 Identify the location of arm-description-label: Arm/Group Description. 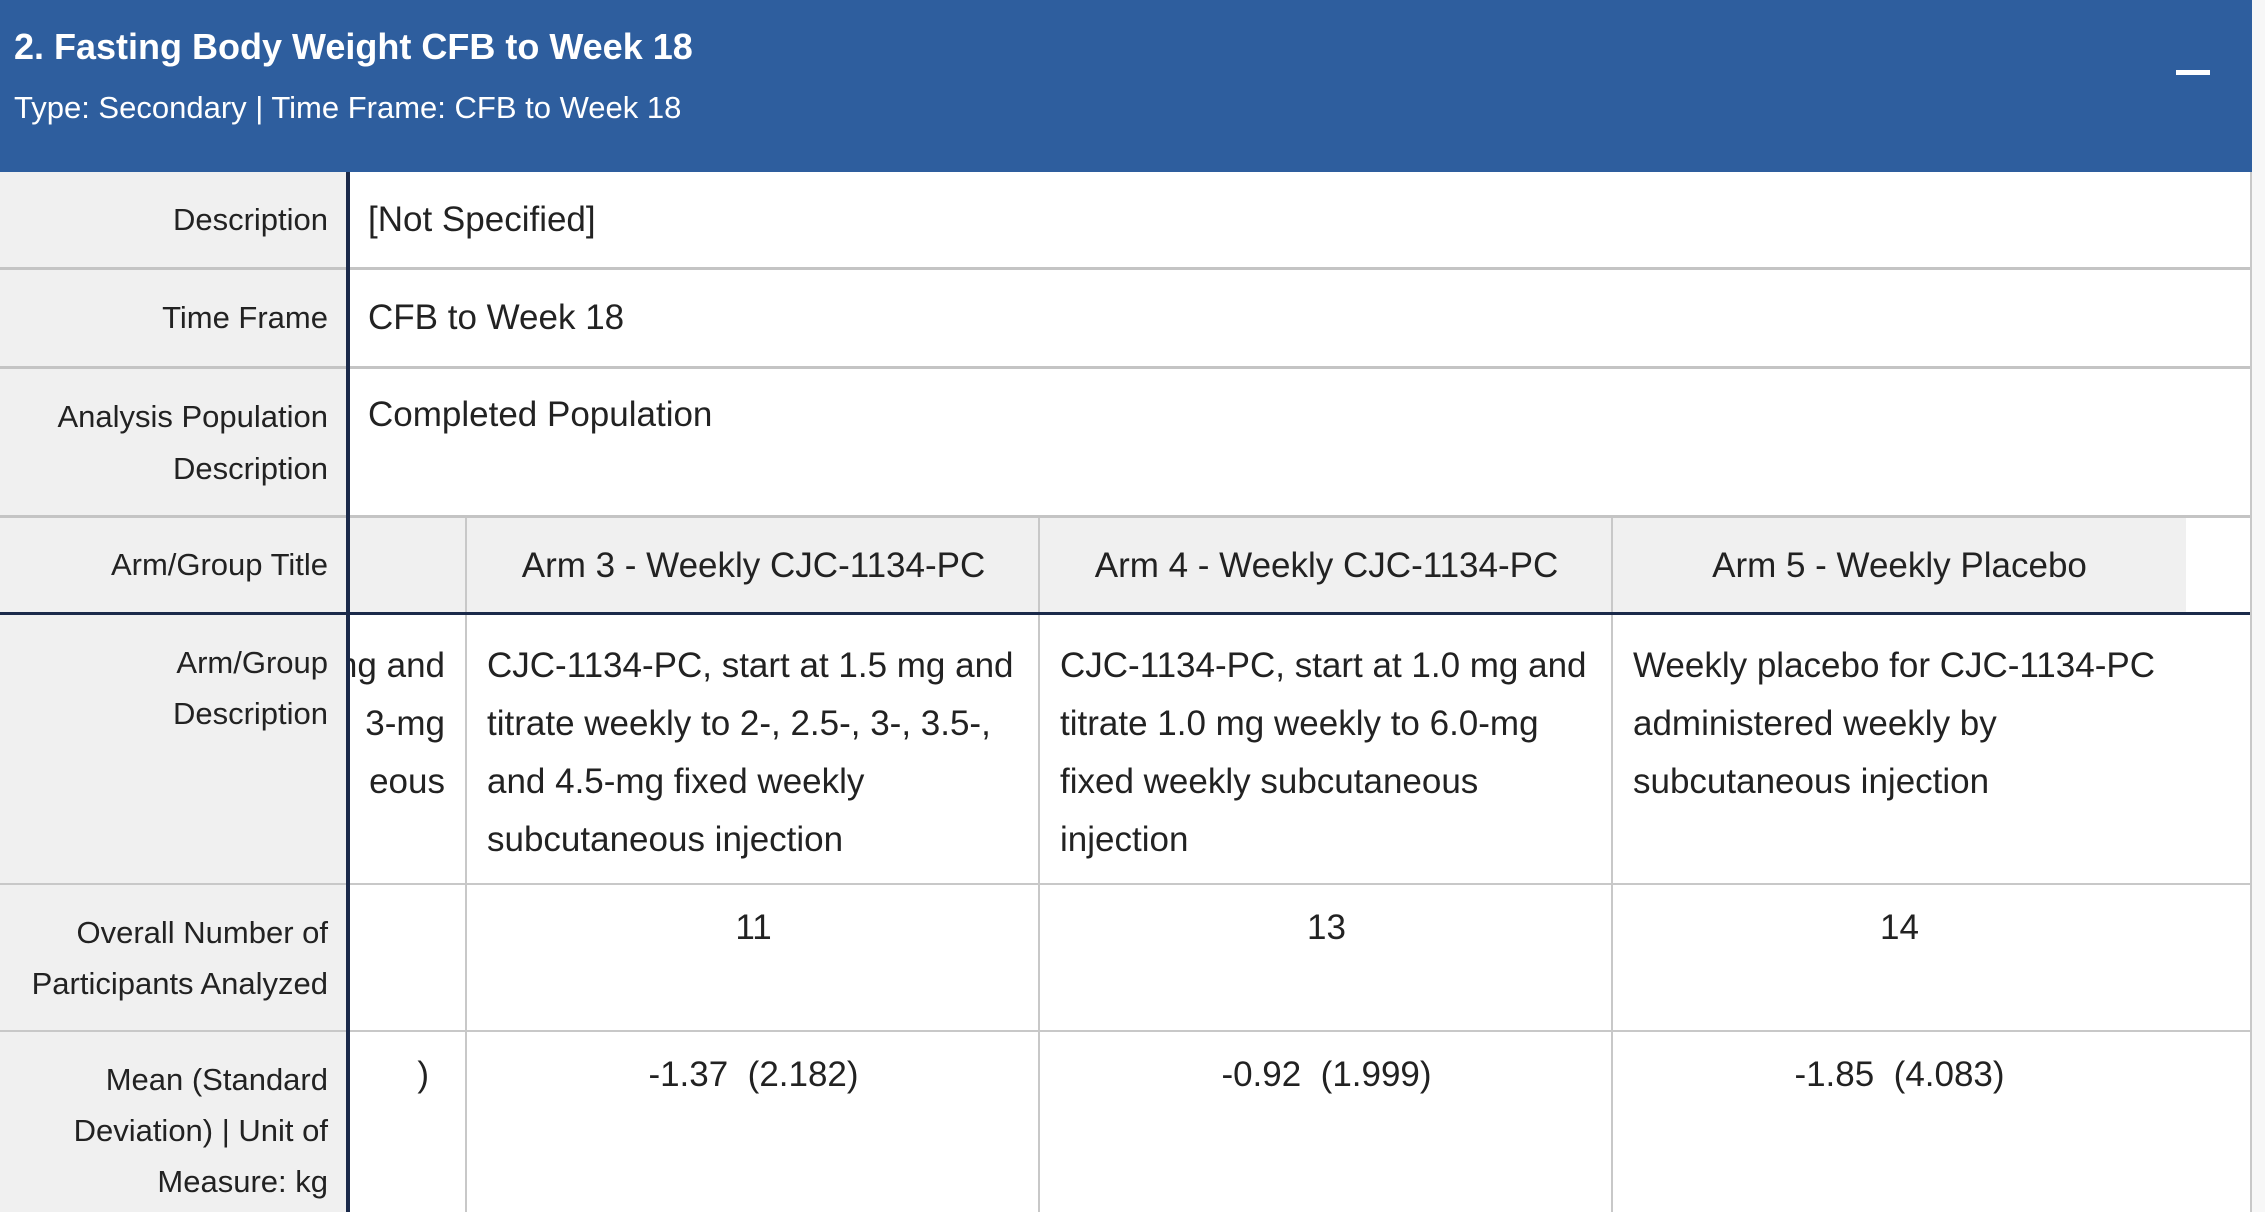
(173, 749).